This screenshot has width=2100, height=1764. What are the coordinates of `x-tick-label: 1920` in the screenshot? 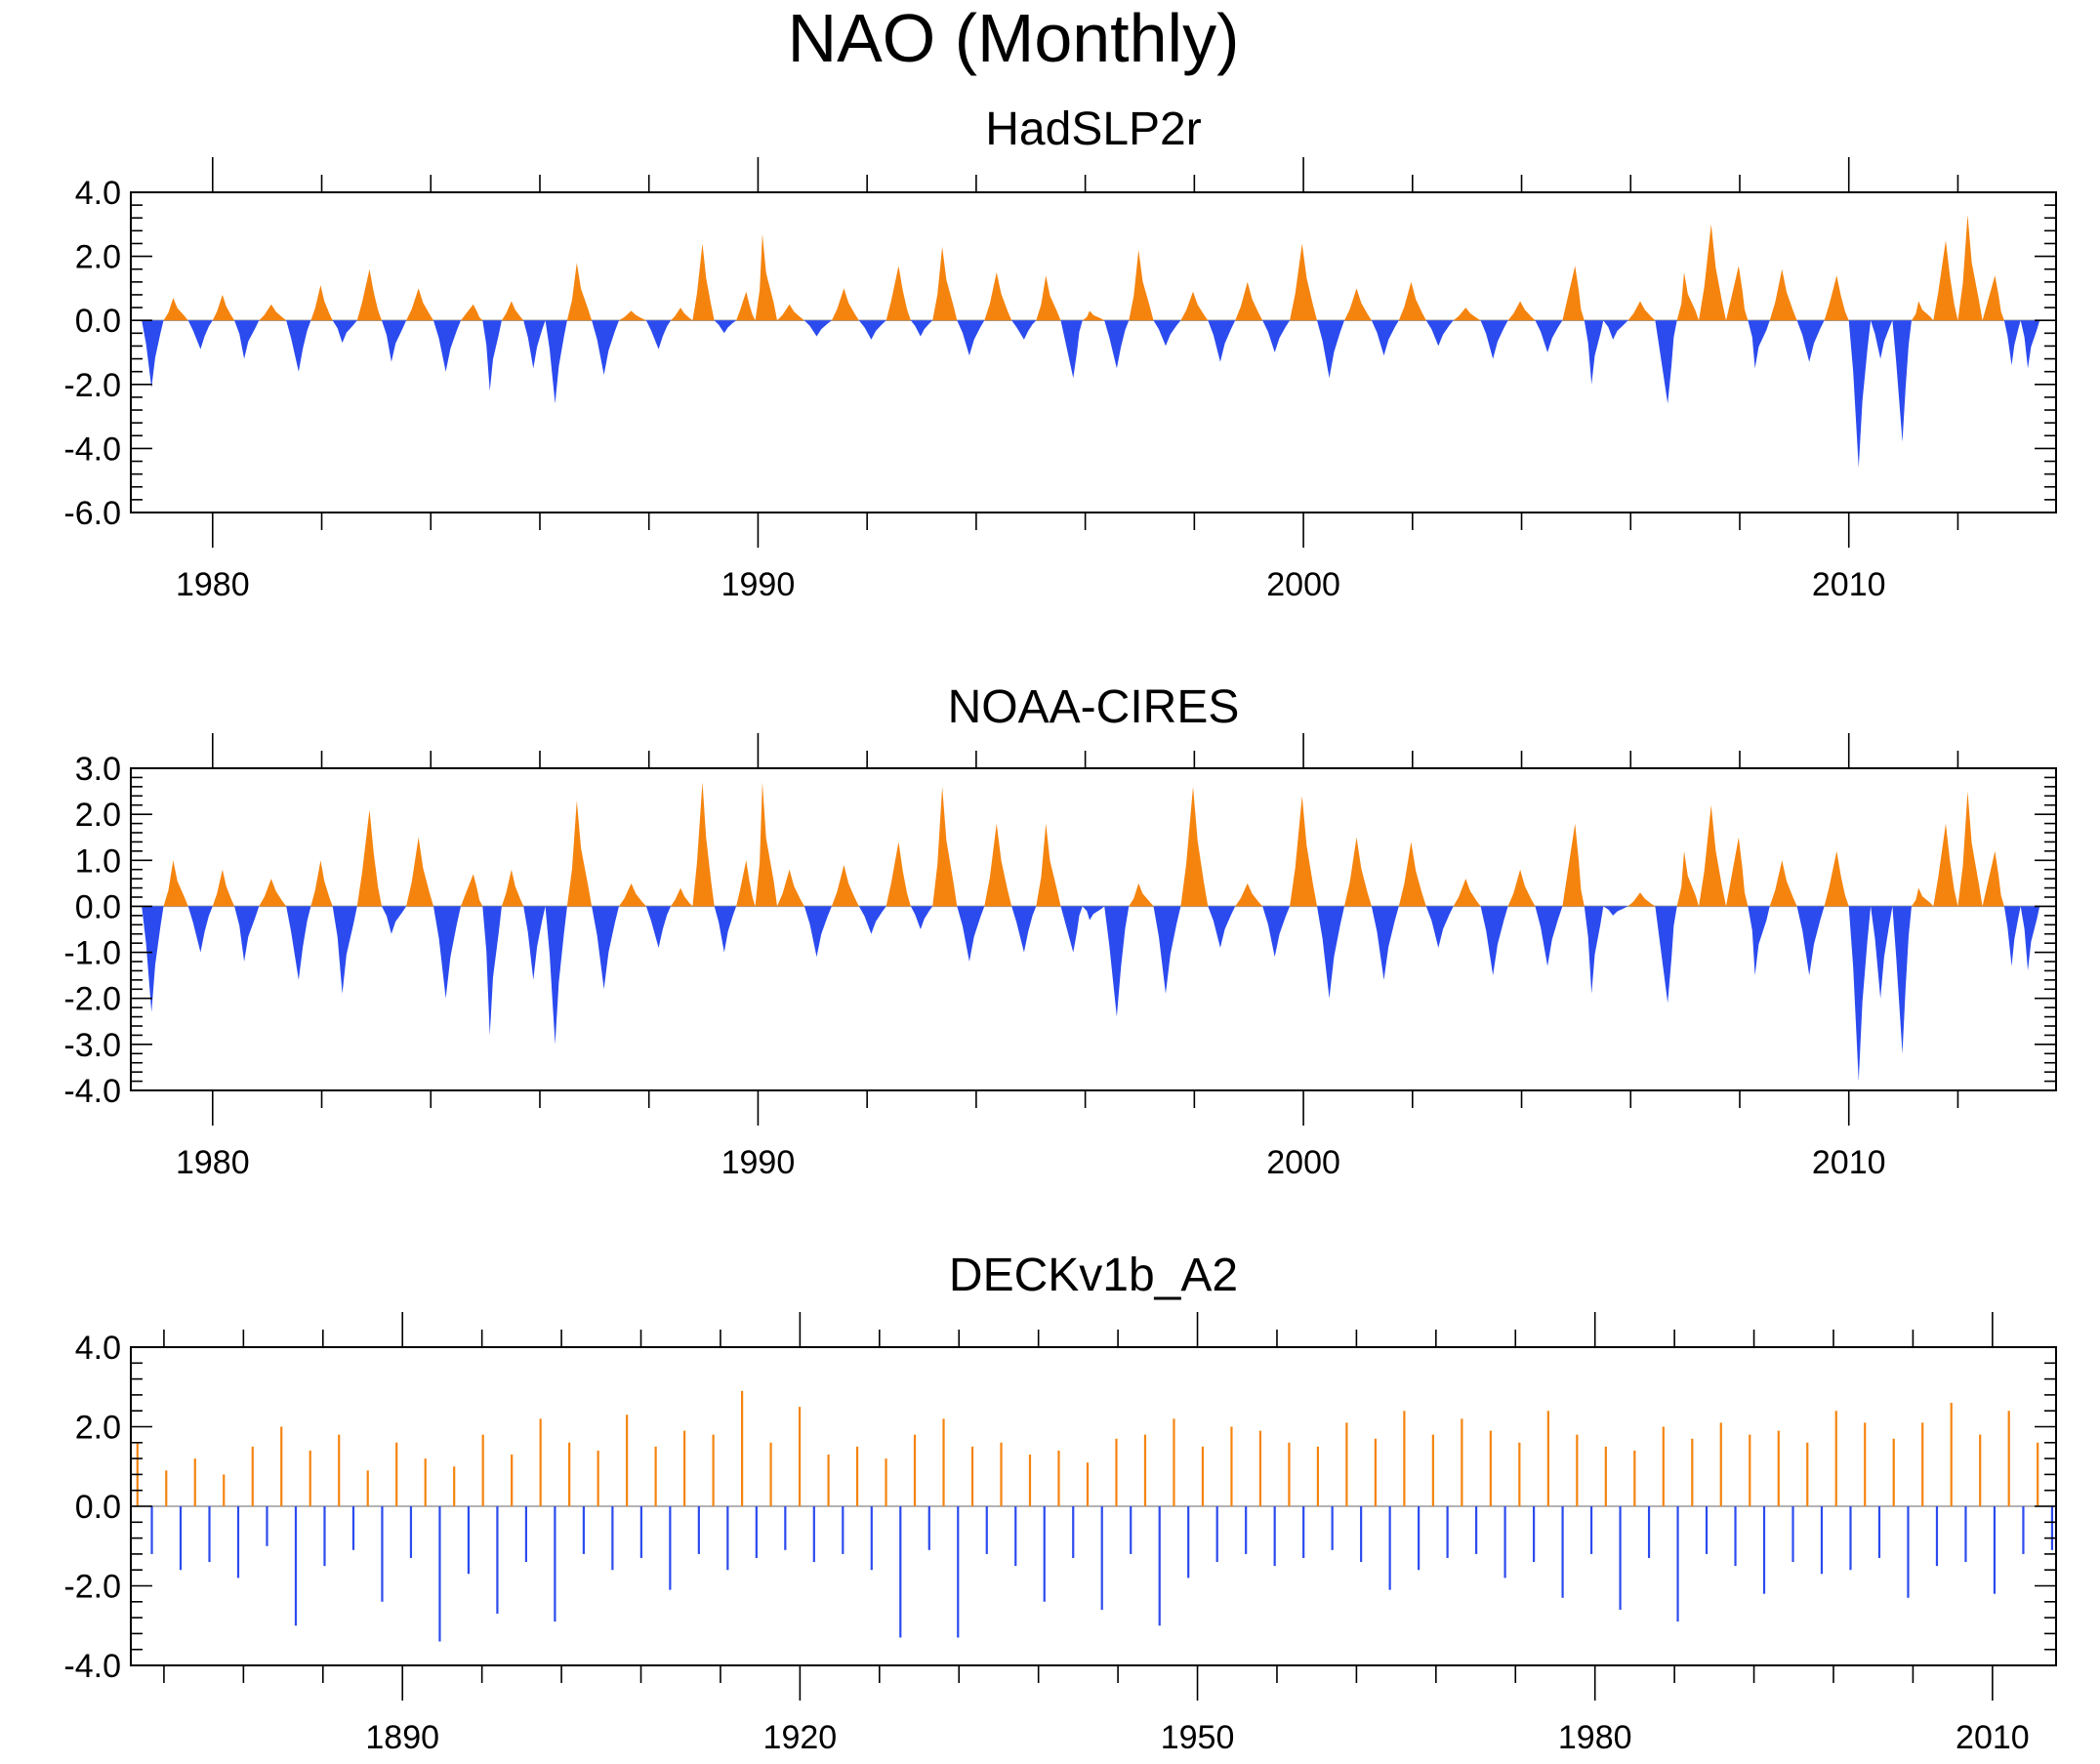 It's located at (800, 1737).